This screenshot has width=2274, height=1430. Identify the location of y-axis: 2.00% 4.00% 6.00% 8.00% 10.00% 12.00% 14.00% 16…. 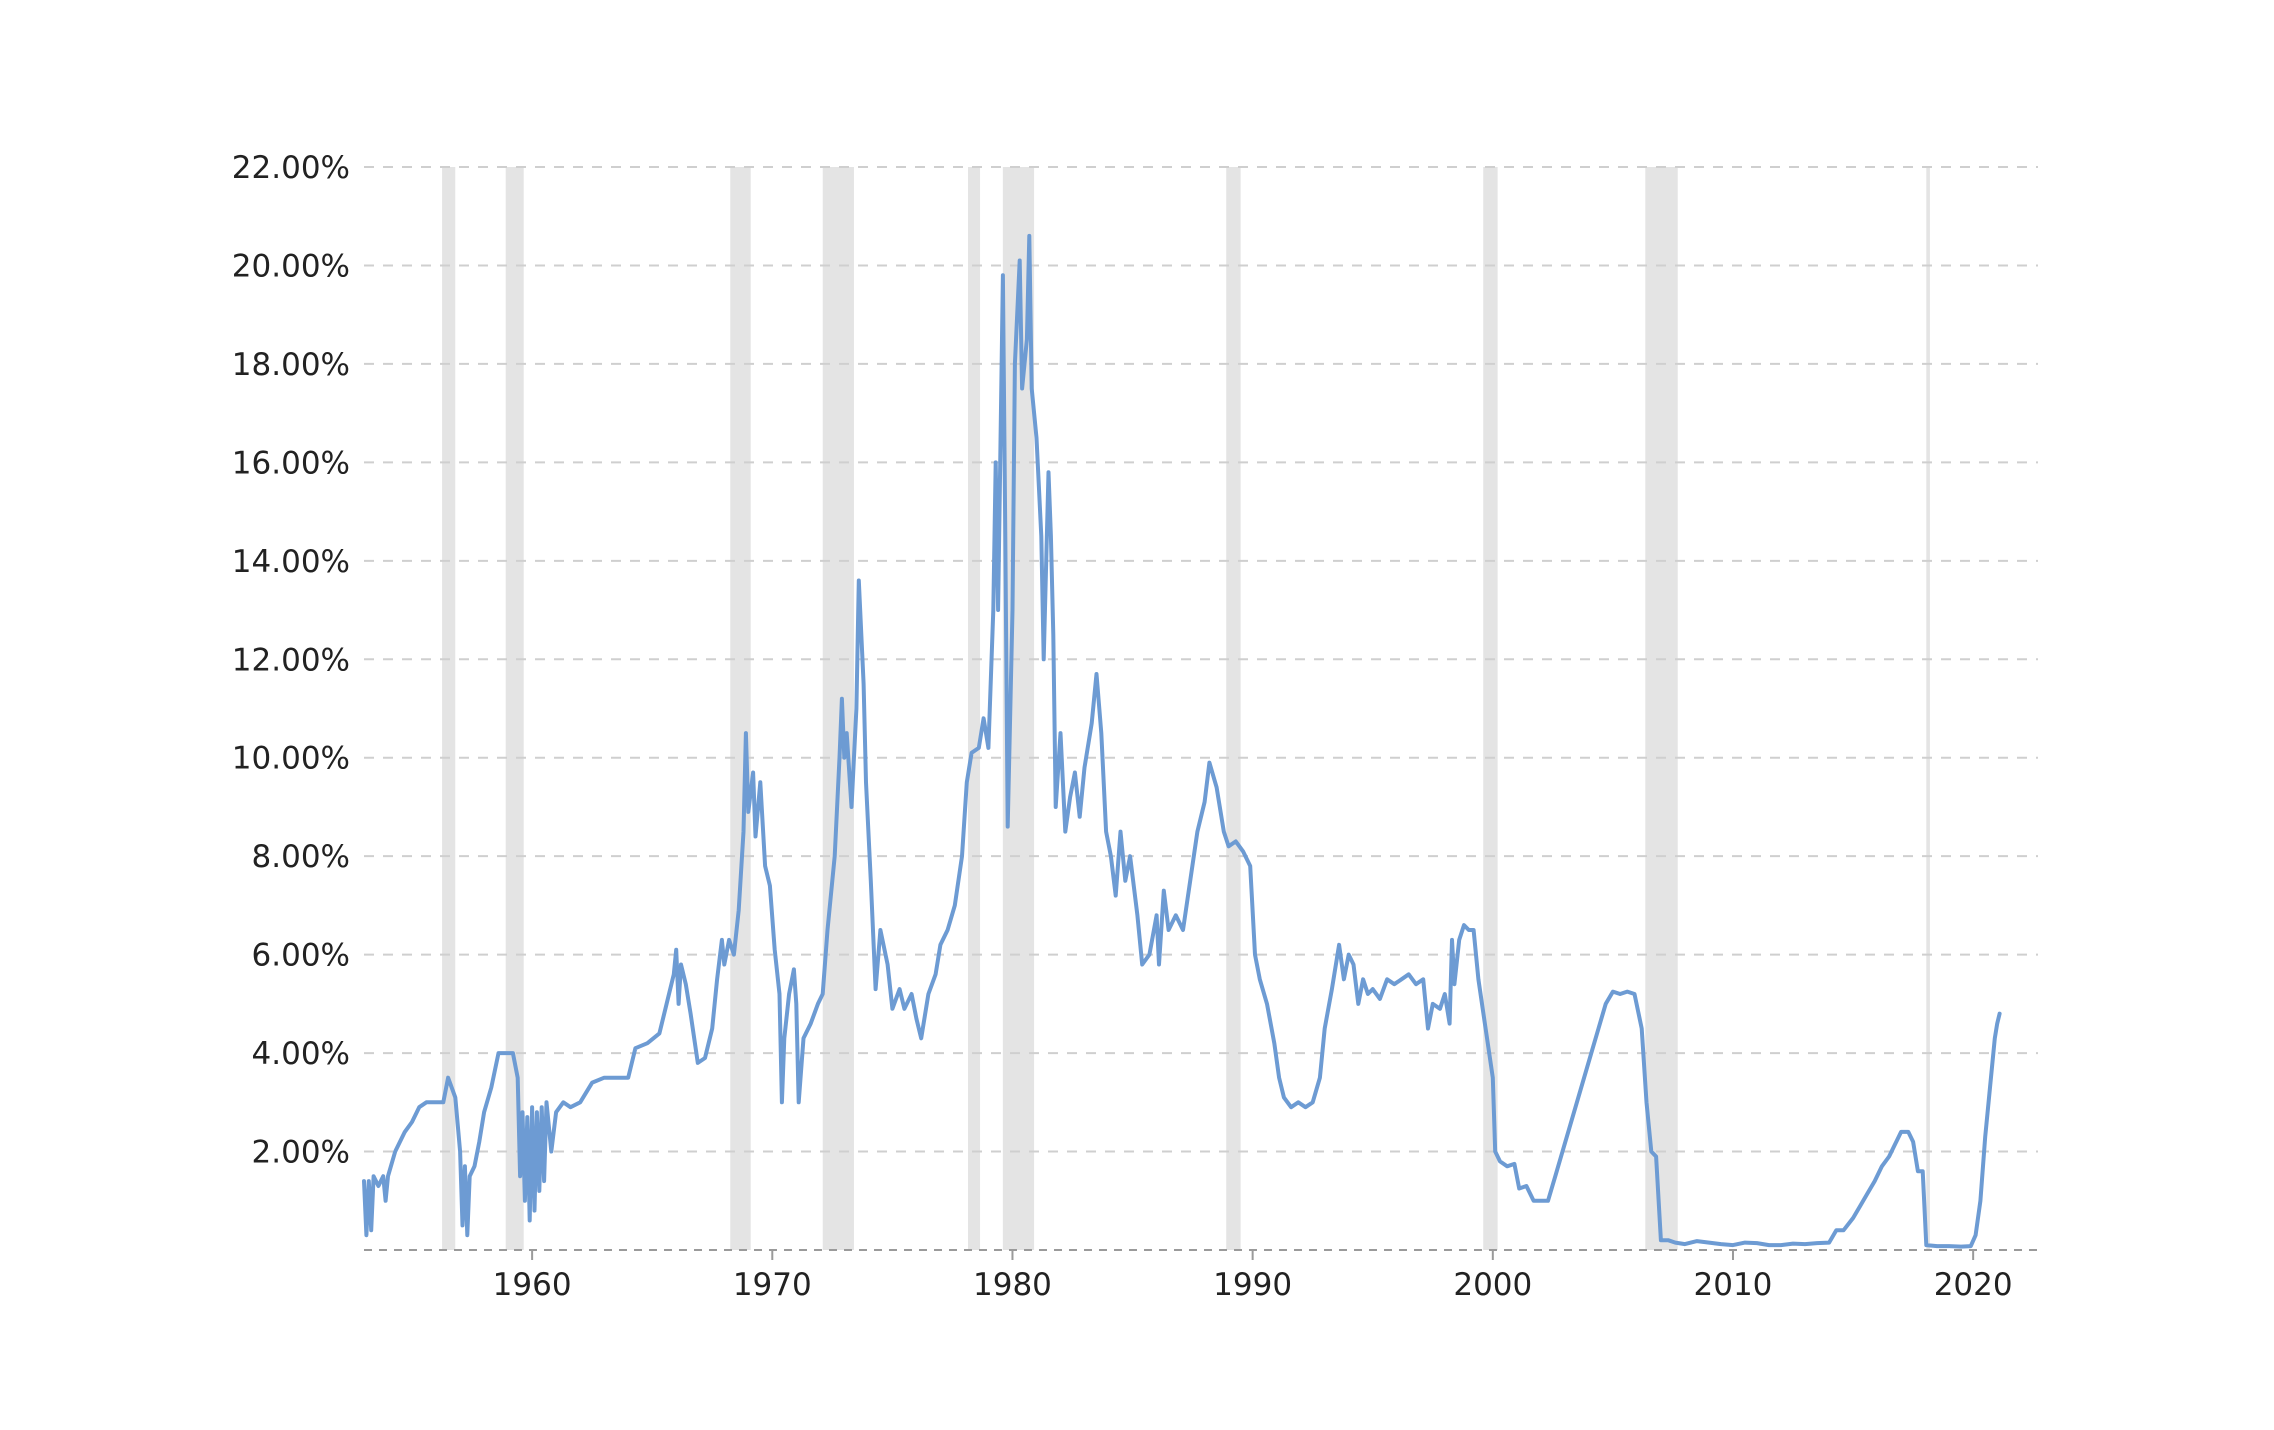
(291, 660).